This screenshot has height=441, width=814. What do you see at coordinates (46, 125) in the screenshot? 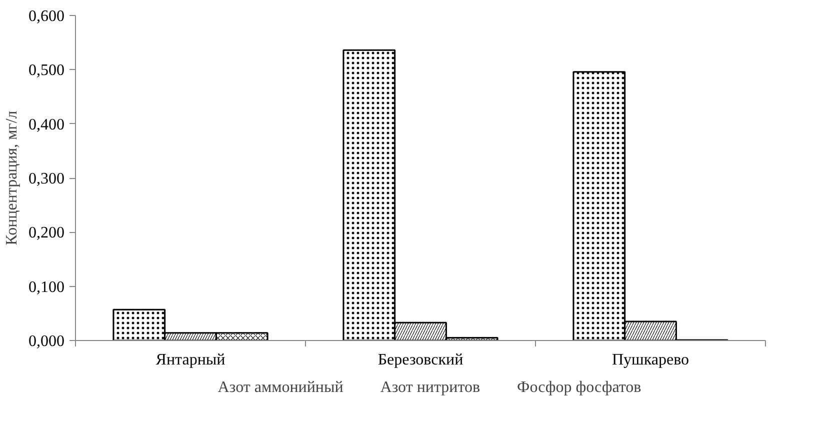
I see `y-tick-label: 0,400` at bounding box center [46, 125].